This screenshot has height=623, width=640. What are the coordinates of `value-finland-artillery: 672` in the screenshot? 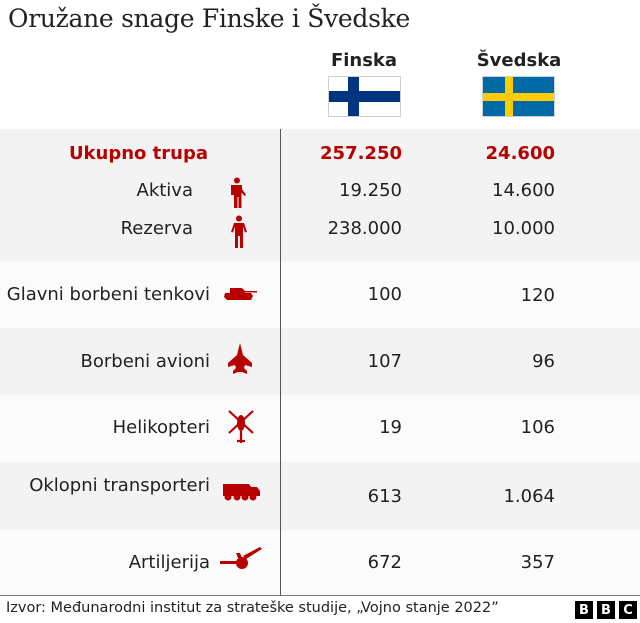 It's located at (384, 562).